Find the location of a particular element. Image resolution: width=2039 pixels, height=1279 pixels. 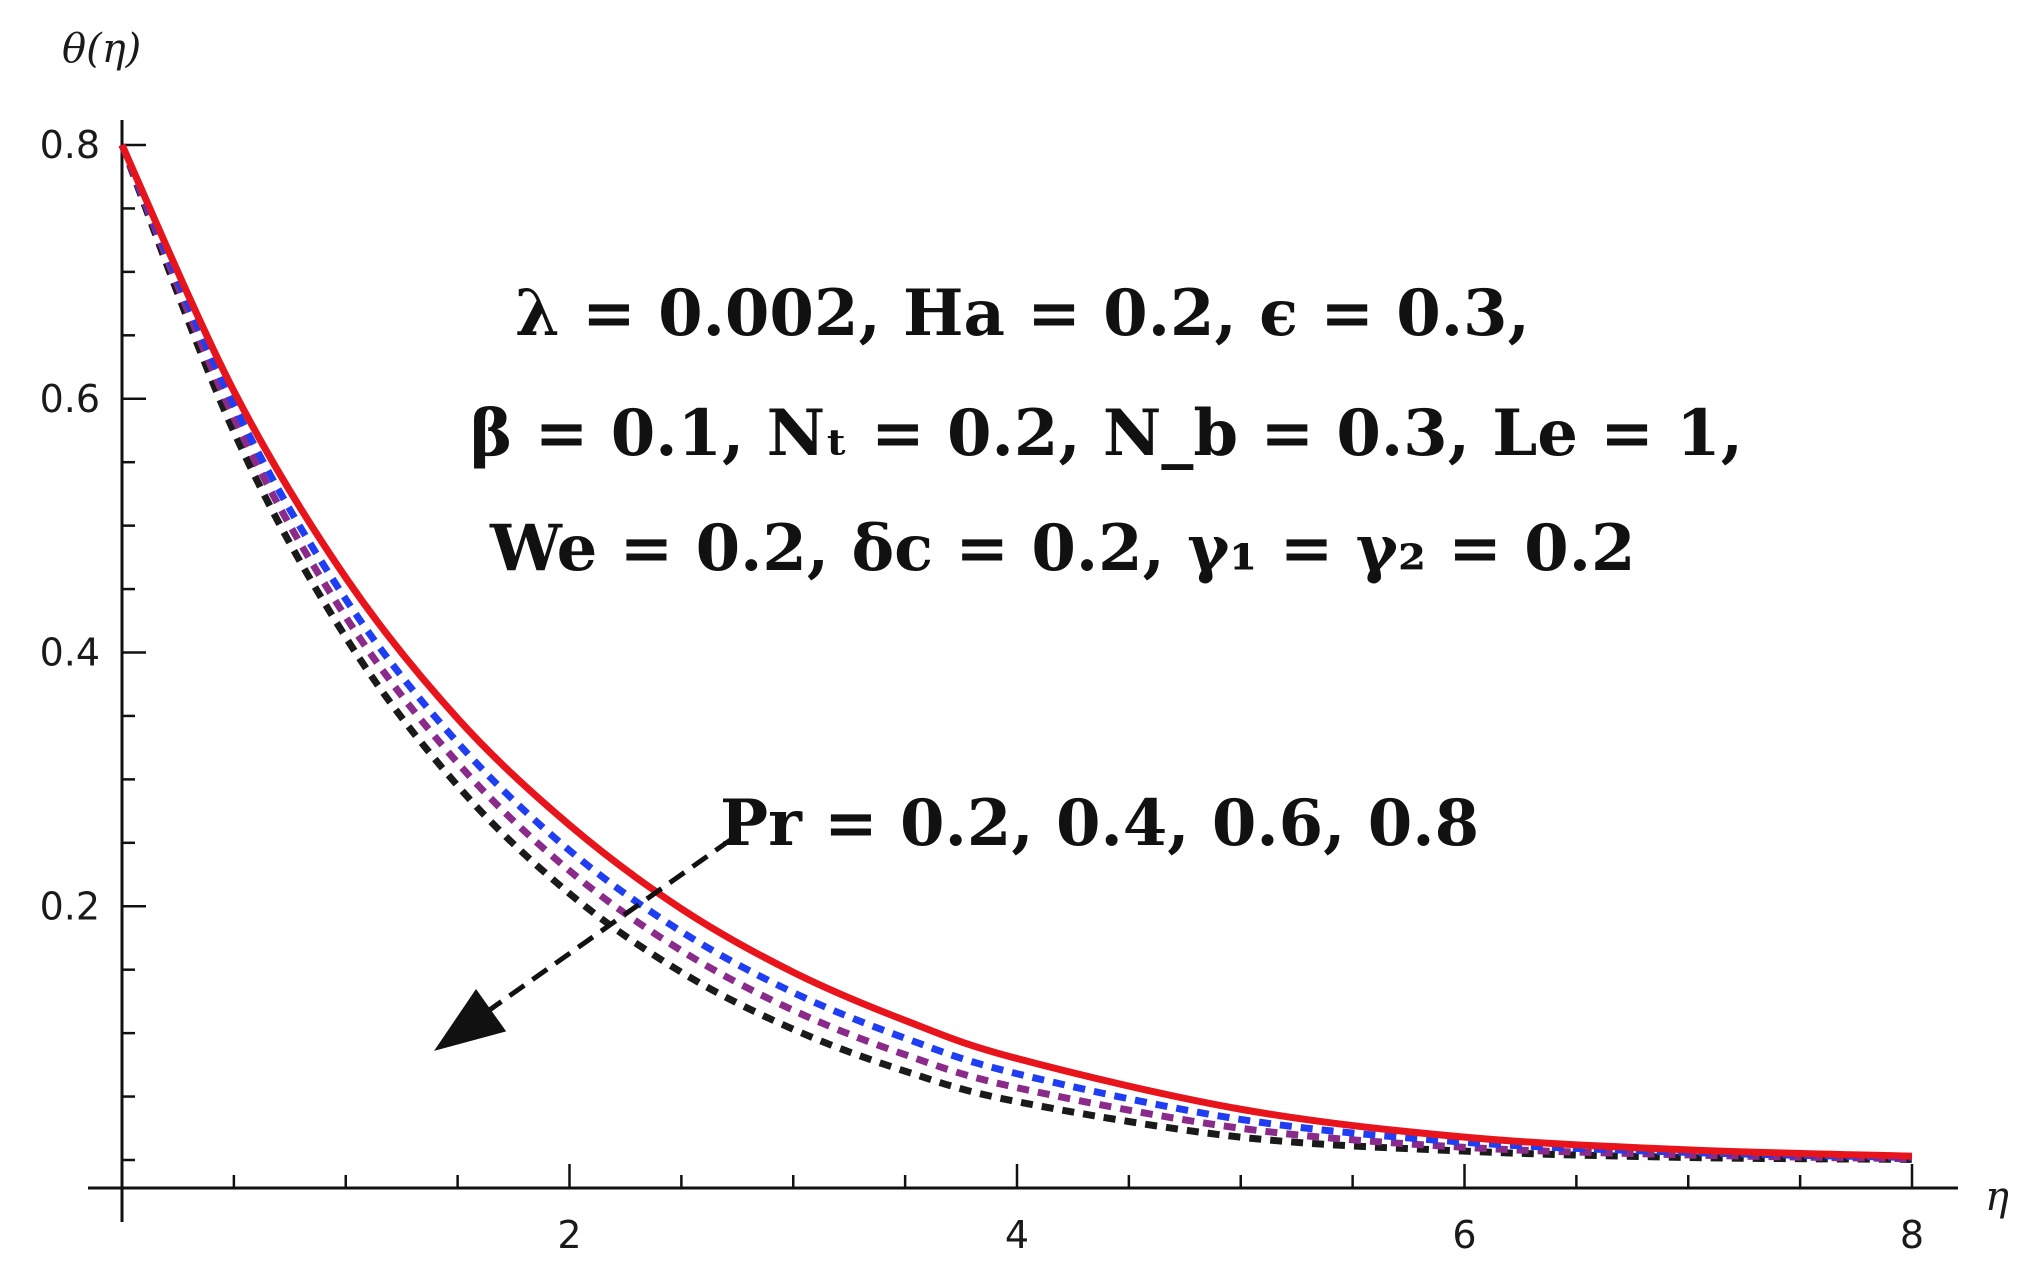

arrow-head is located at coordinates (470, 1020).